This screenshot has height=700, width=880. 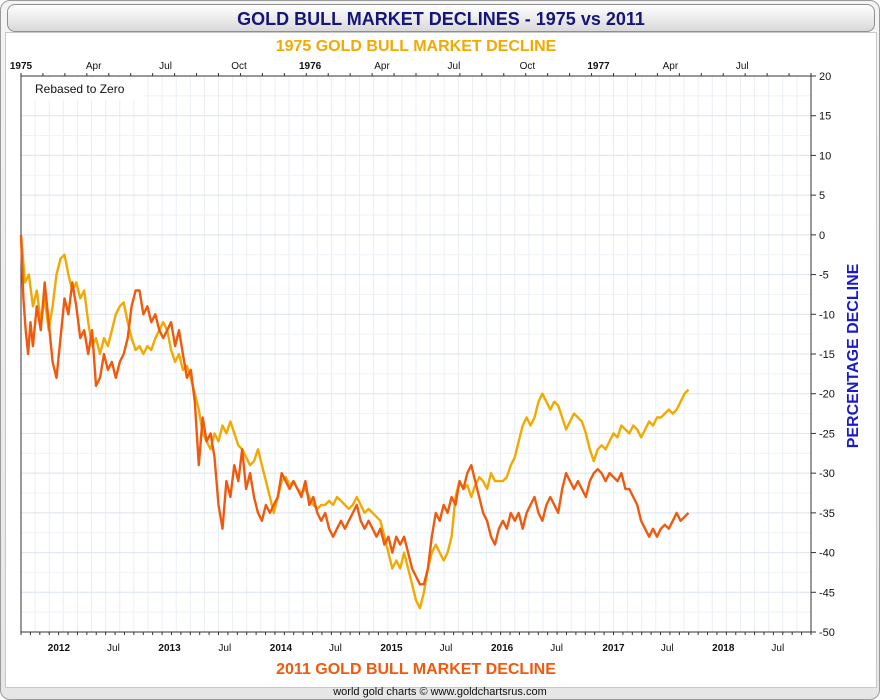 I want to click on y-tick-label: 20, so click(x=825, y=77).